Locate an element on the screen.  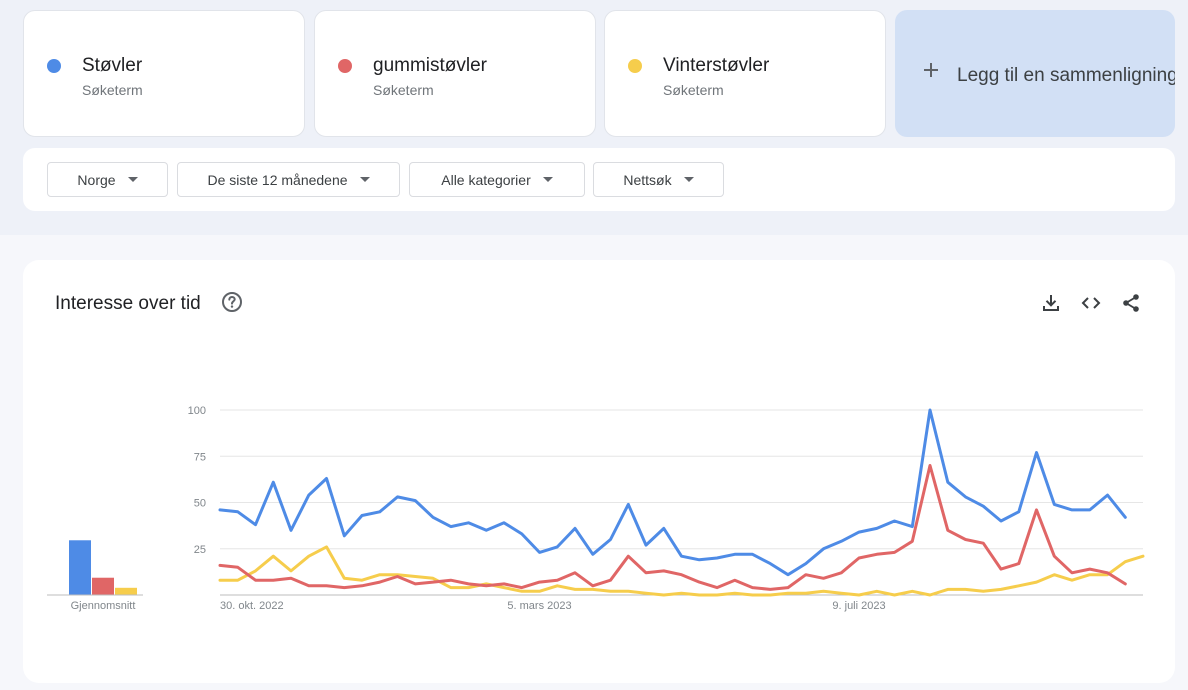
category-dropdown-label: Alle kategorier is located at coordinates (486, 179).